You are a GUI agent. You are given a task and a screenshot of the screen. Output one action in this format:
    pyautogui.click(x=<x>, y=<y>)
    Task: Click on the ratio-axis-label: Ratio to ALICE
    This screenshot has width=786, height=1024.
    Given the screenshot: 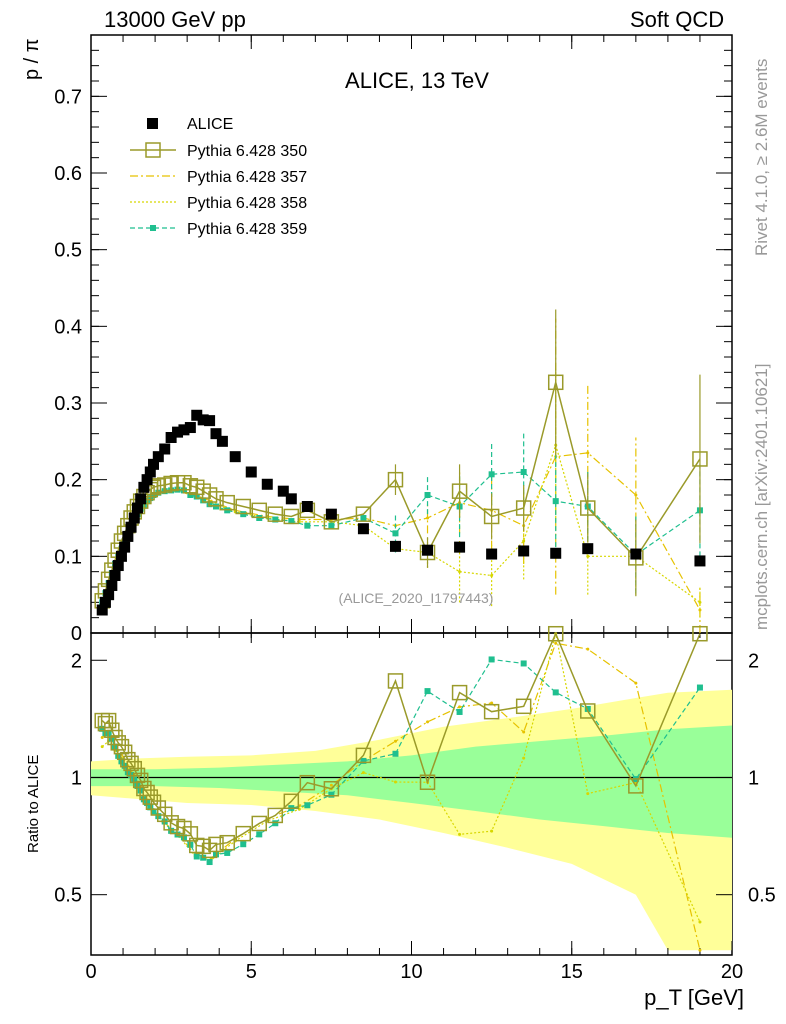 What is the action you would take?
    pyautogui.click(x=33, y=804)
    